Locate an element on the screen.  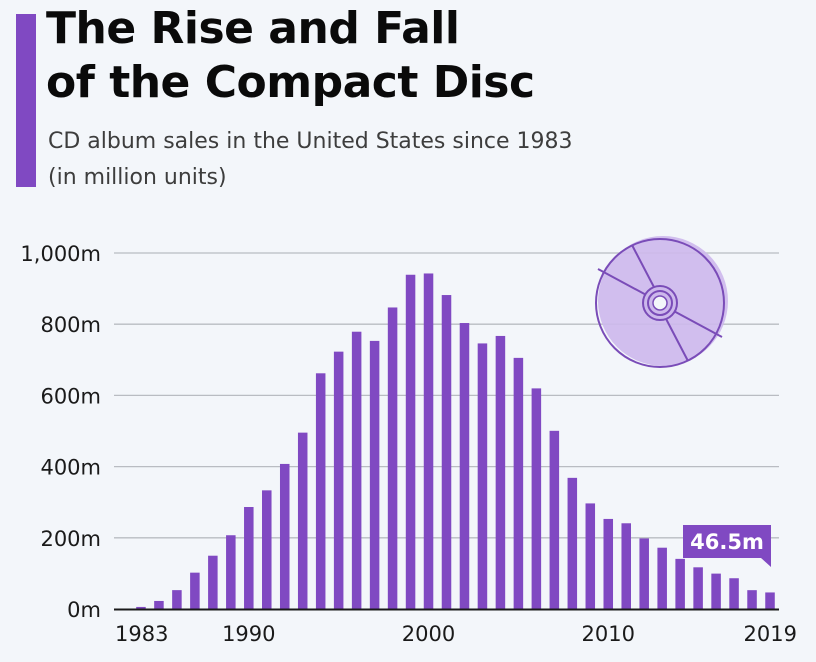
y-tick-label: 400m is located at coordinates (70, 468).